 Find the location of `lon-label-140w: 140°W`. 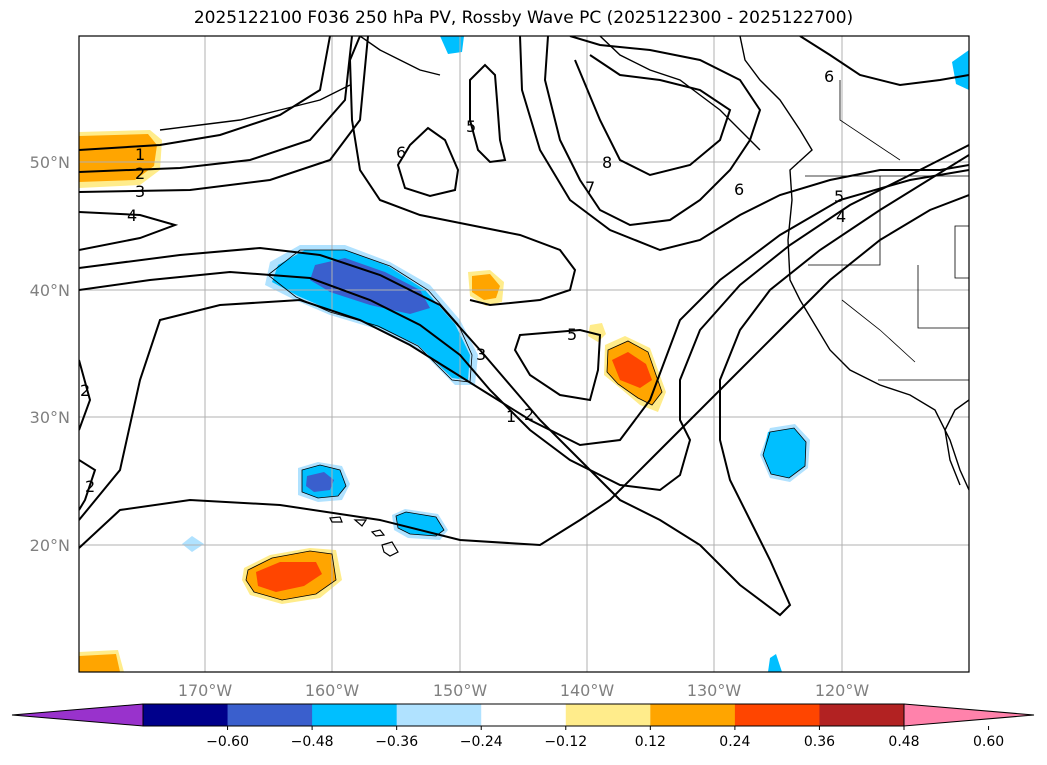

lon-label-140w: 140°W is located at coordinates (587, 690).